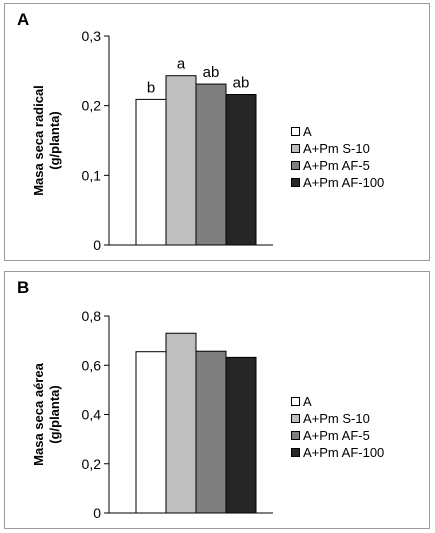  Describe the element at coordinates (23, 19) in the screenshot. I see `panel-label-a: A` at that location.